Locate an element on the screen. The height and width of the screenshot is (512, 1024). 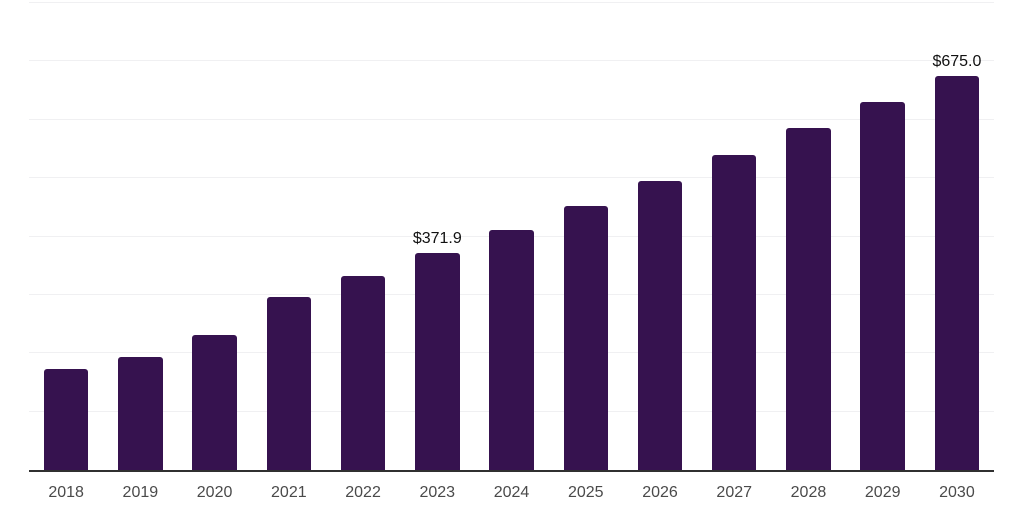
bar-slot-2030: $675.0 is located at coordinates (957, 236).